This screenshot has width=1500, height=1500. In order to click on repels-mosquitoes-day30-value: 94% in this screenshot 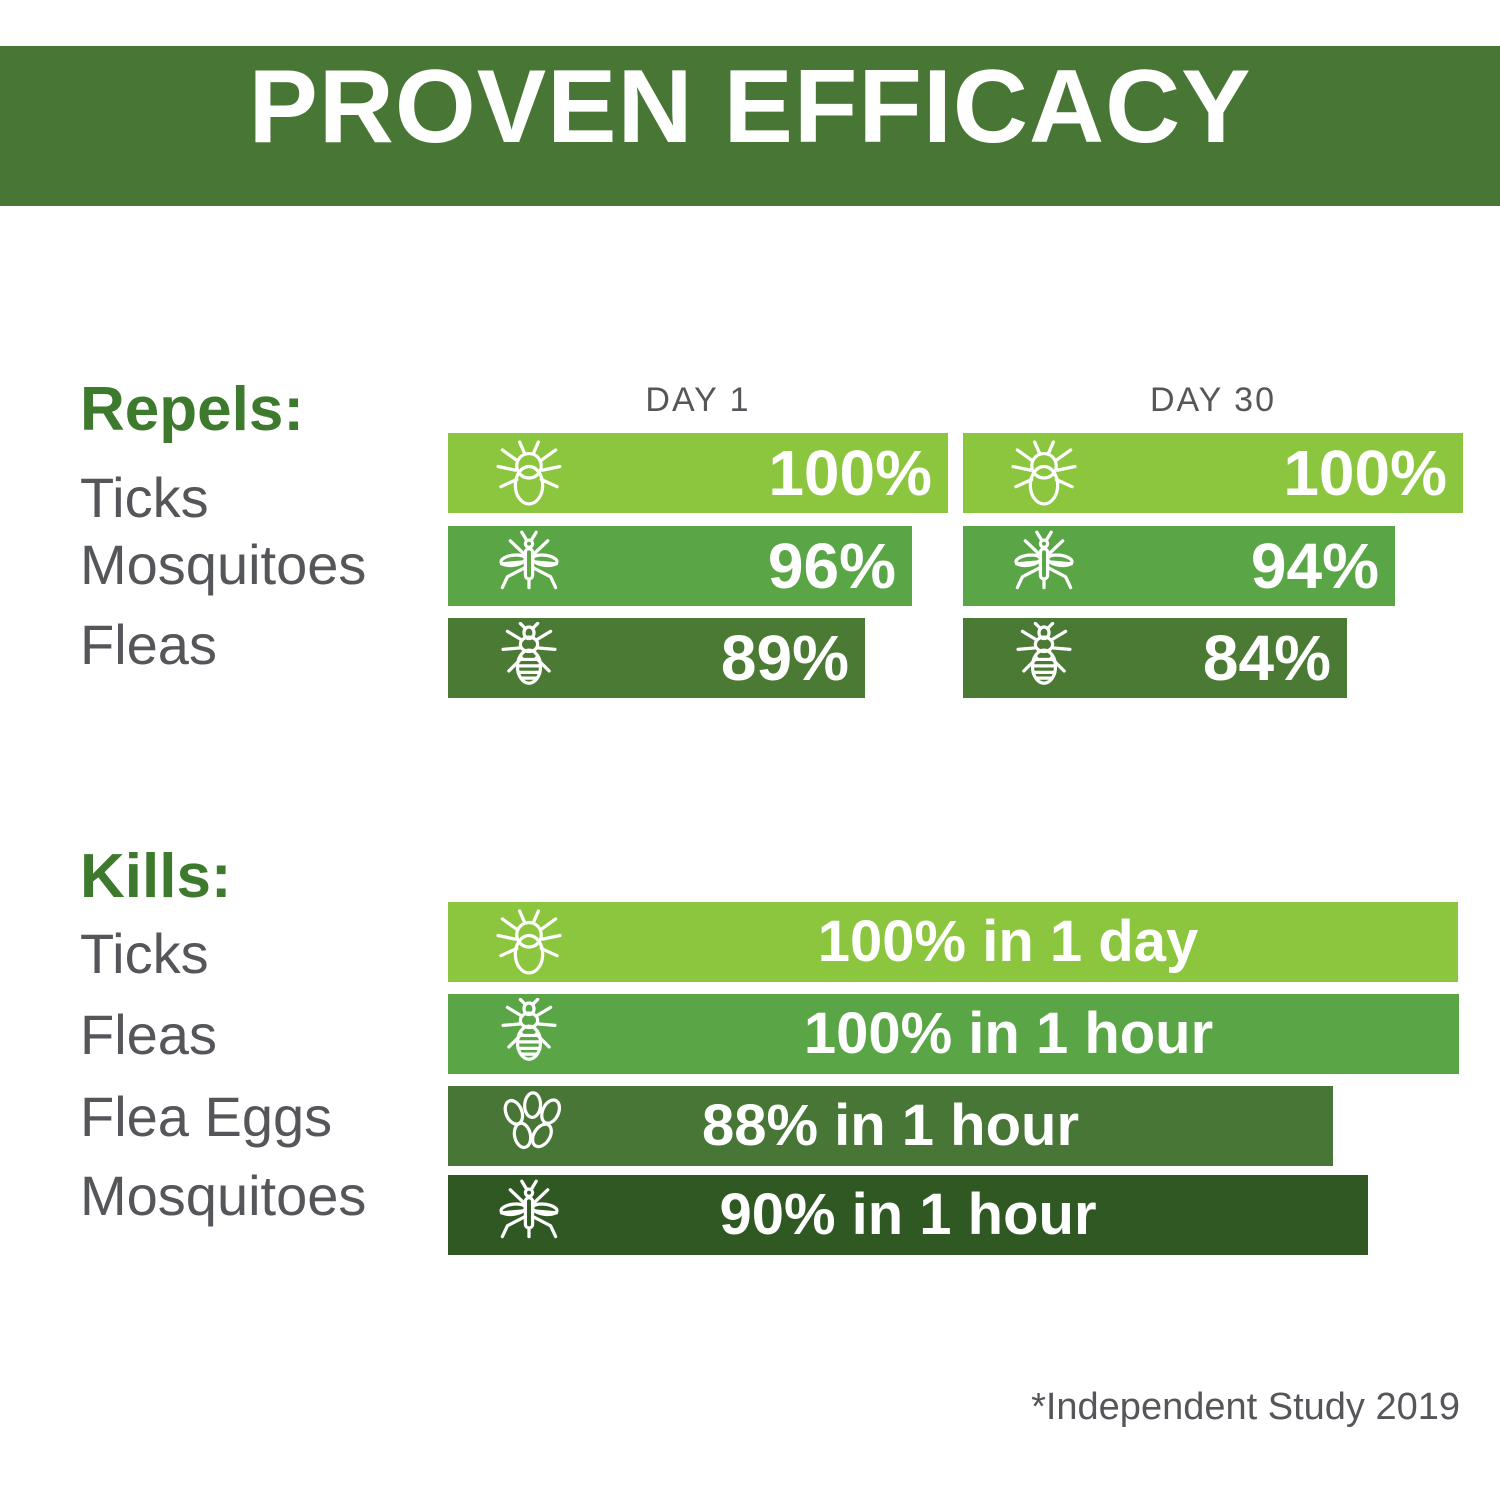, I will do `click(1314, 566)`.